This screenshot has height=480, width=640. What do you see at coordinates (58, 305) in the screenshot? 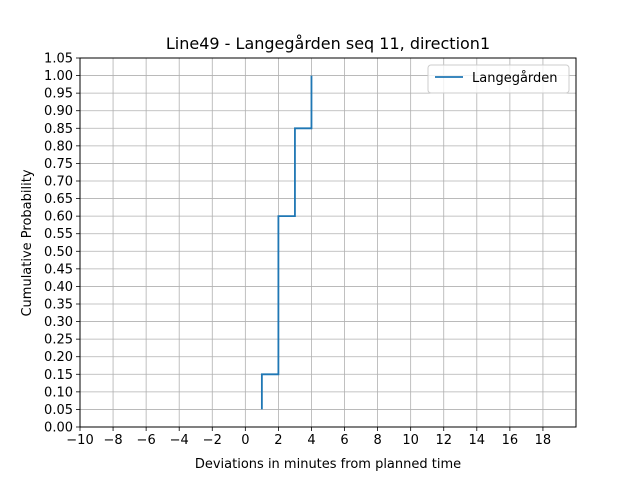
I see `y-tick-label: 0.35` at bounding box center [58, 305].